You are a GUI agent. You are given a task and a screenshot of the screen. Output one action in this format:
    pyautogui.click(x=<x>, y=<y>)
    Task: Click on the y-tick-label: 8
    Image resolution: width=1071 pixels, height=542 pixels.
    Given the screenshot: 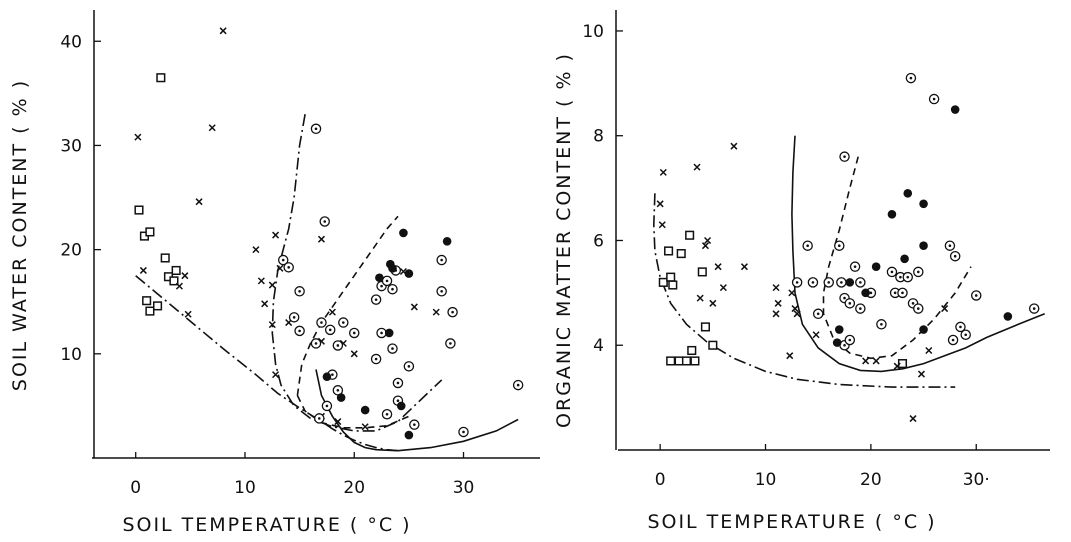 What is the action you would take?
    pyautogui.click(x=598, y=137)
    